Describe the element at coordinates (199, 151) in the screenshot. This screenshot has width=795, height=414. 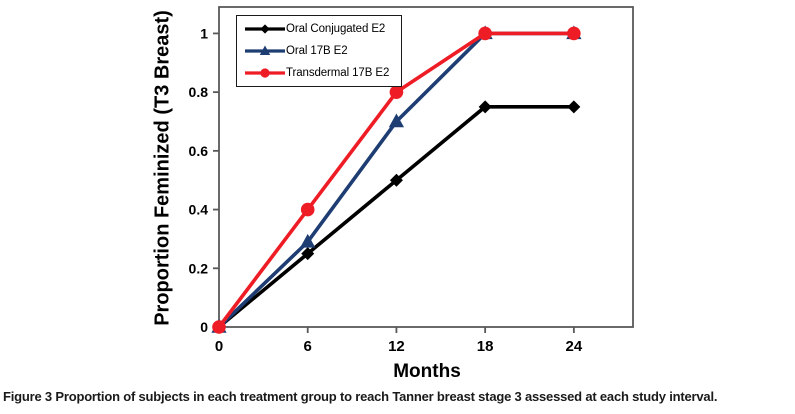
I see `y-tick-label: 0.6` at that location.